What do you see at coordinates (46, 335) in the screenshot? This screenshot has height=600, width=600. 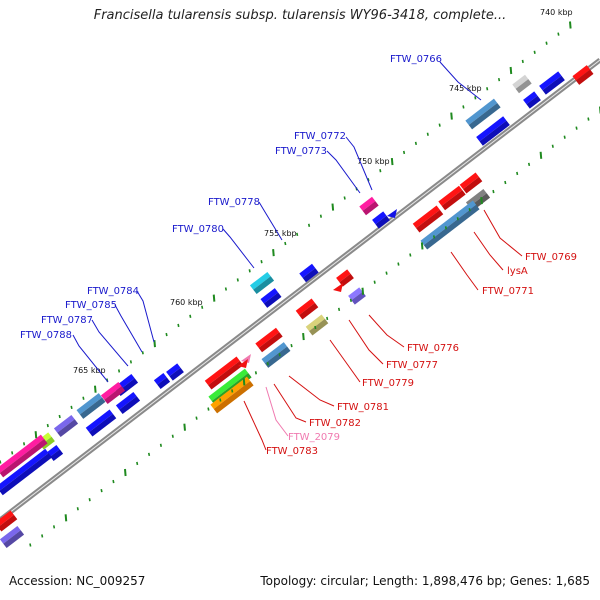 I see `gene-label: FTW_0788` at bounding box center [46, 335].